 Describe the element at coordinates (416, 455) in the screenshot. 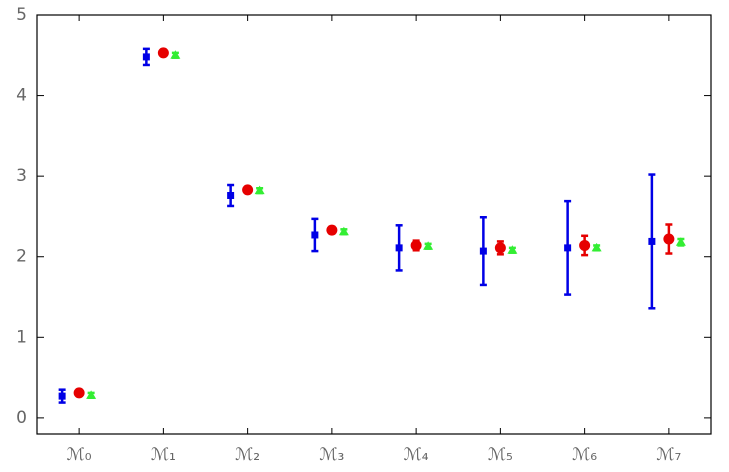

I see `x-tick-label: ℳ₄` at that location.